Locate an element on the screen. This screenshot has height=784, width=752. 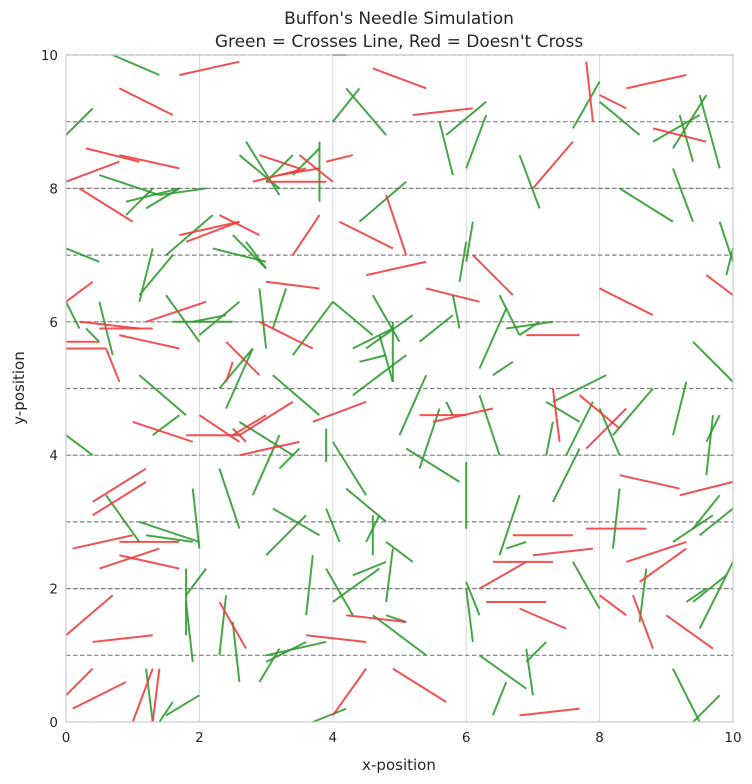
x-tick-label: 8 is located at coordinates (599, 738).